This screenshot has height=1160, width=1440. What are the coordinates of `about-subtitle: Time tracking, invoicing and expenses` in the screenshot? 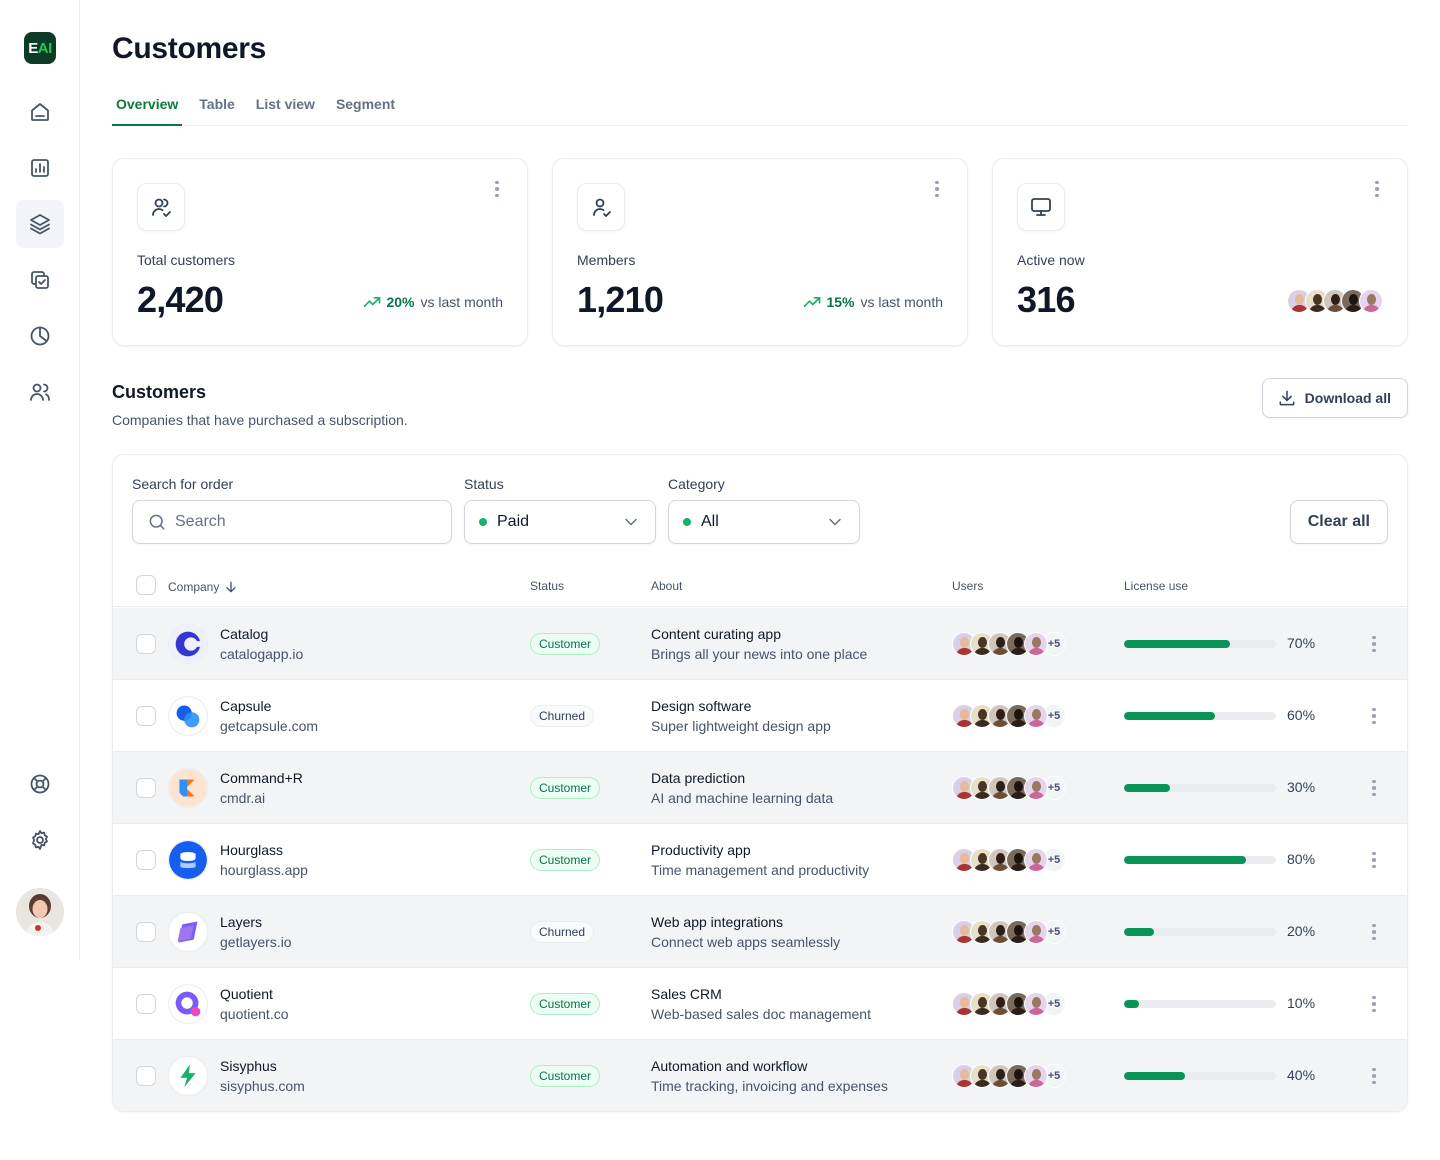 It's located at (769, 1086).